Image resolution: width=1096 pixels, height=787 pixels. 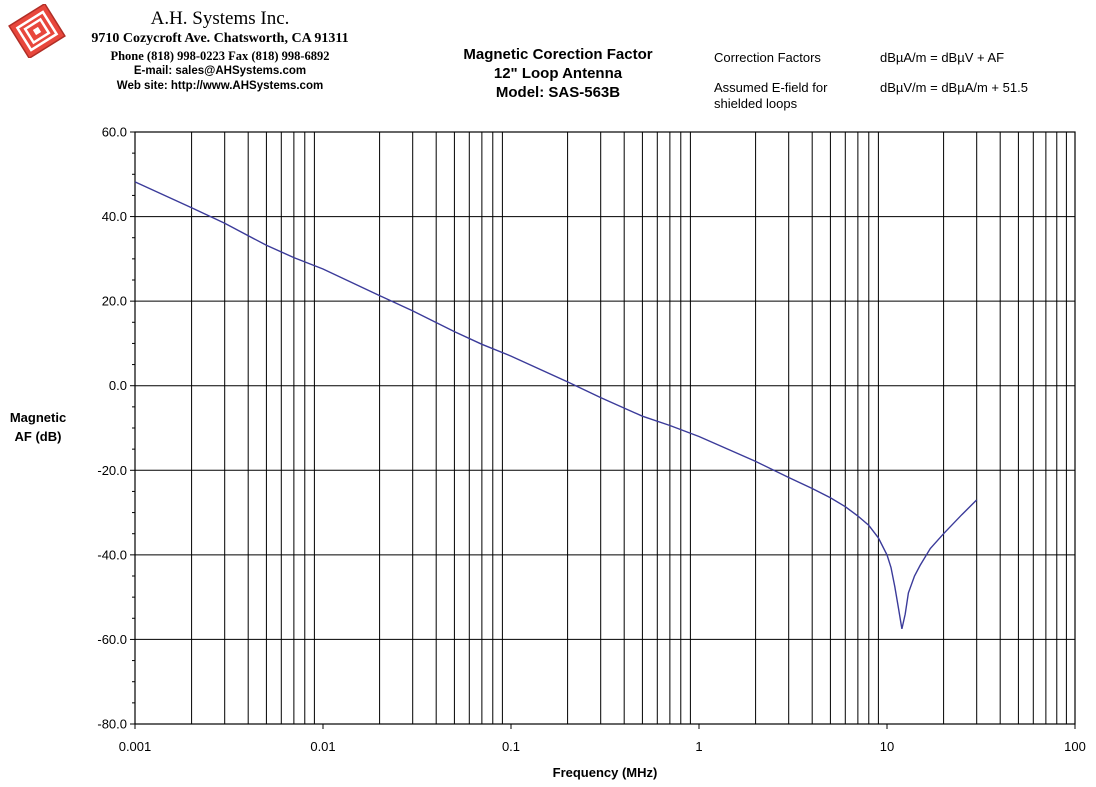 What do you see at coordinates (220, 18) in the screenshot?
I see `company-name: A.H. Systems Inc.` at bounding box center [220, 18].